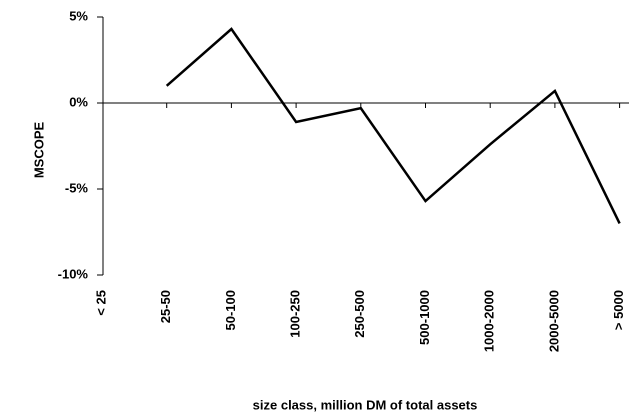 This screenshot has height=419, width=629. I want to click on x-tick-label: 250-500, so click(359, 314).